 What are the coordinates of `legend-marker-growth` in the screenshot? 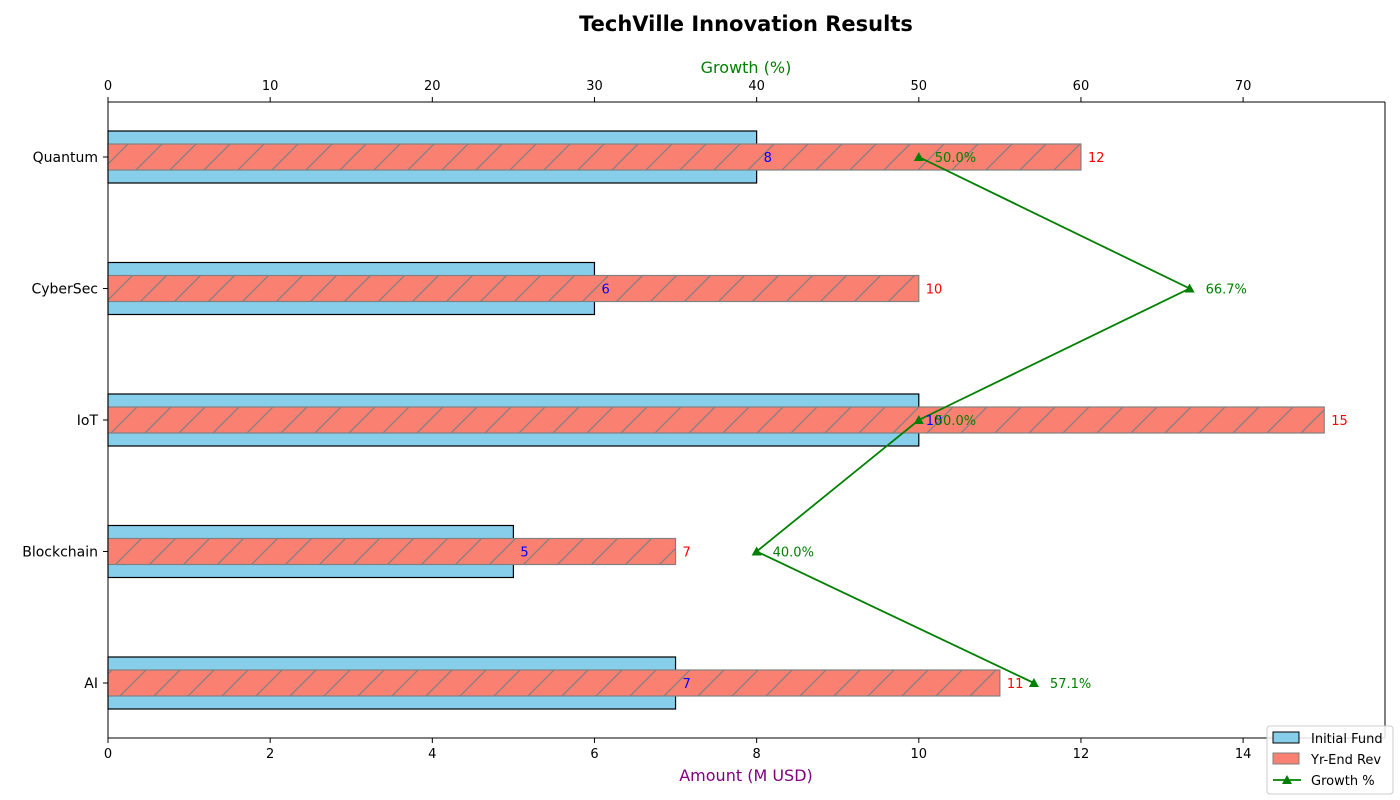 It's located at (1287, 779).